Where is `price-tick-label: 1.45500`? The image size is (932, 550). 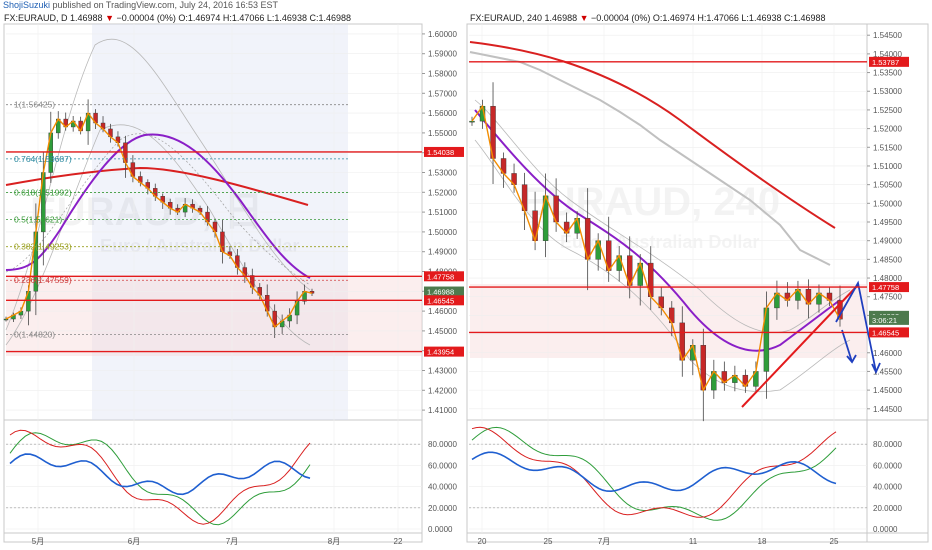 price-tick-label: 1.45500 is located at coordinates (887, 371).